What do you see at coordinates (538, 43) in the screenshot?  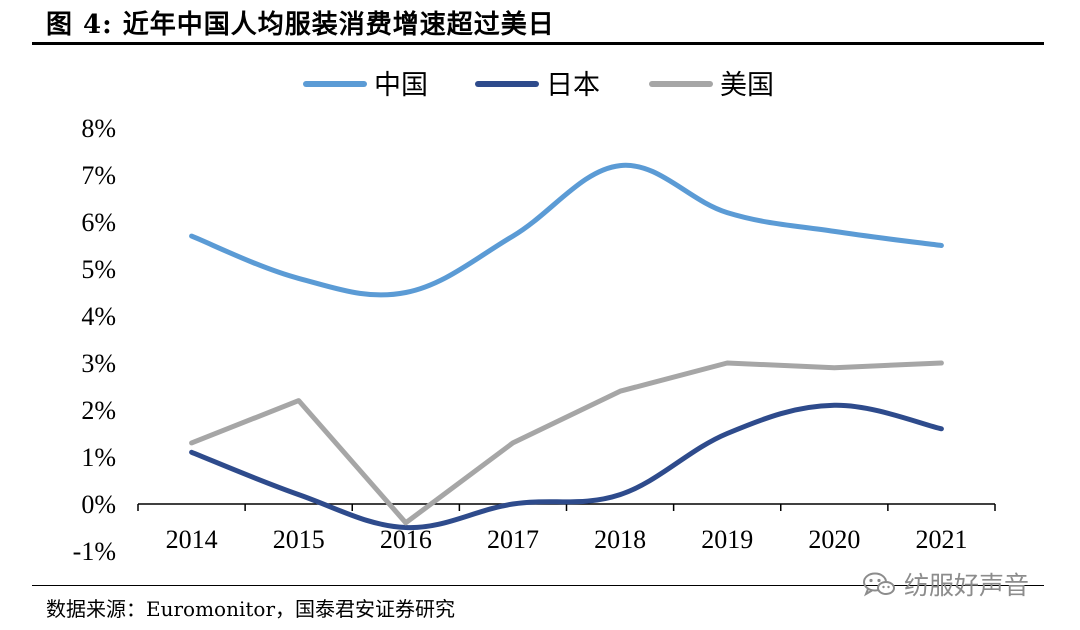 I see `title-rule` at bounding box center [538, 43].